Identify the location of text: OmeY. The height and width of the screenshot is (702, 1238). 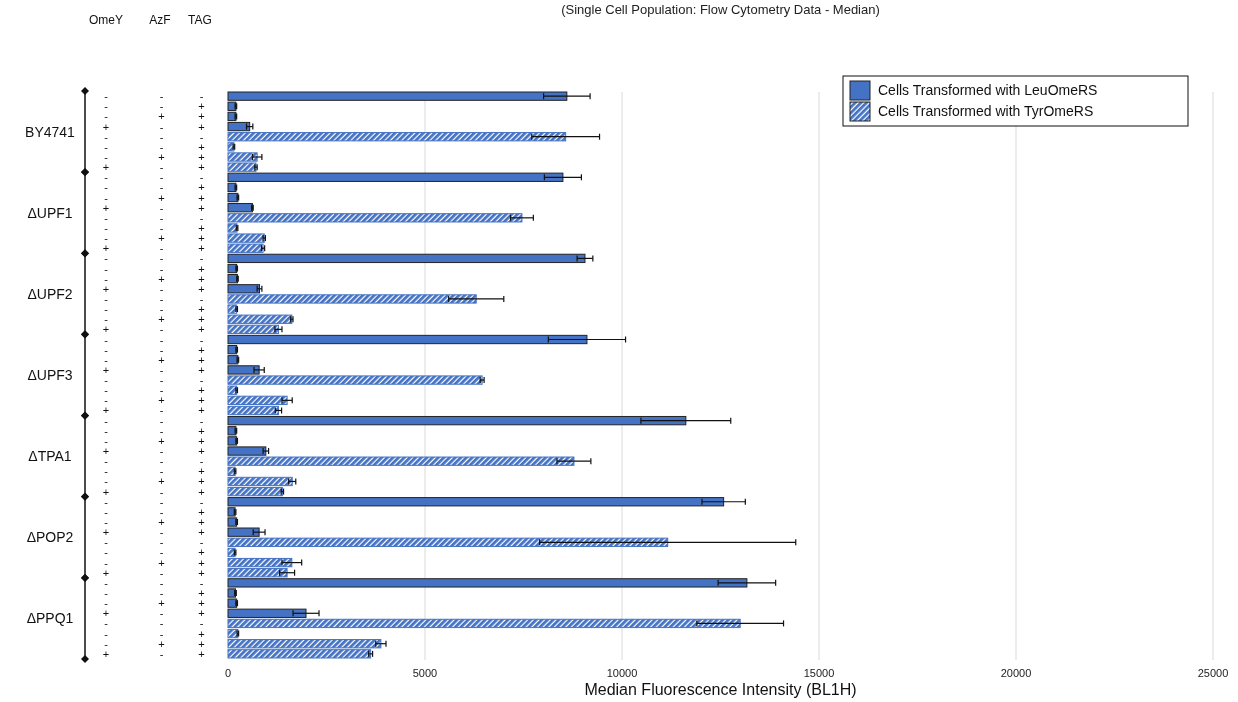
(106, 20).